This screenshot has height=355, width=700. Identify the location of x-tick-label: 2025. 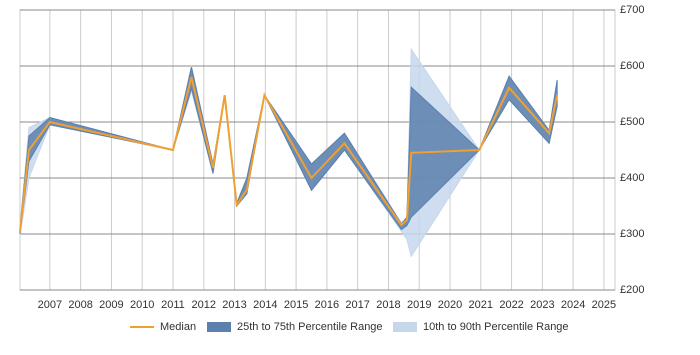
(604, 305).